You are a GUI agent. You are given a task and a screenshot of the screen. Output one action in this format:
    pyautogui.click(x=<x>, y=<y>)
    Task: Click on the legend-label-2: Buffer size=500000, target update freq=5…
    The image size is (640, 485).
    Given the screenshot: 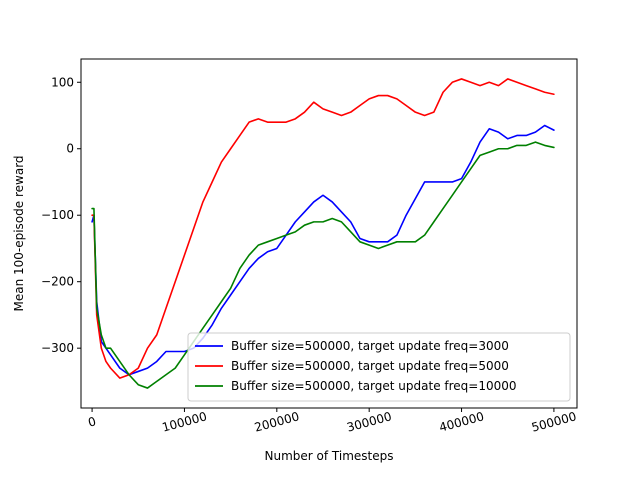 What is the action you would take?
    pyautogui.click(x=370, y=366)
    